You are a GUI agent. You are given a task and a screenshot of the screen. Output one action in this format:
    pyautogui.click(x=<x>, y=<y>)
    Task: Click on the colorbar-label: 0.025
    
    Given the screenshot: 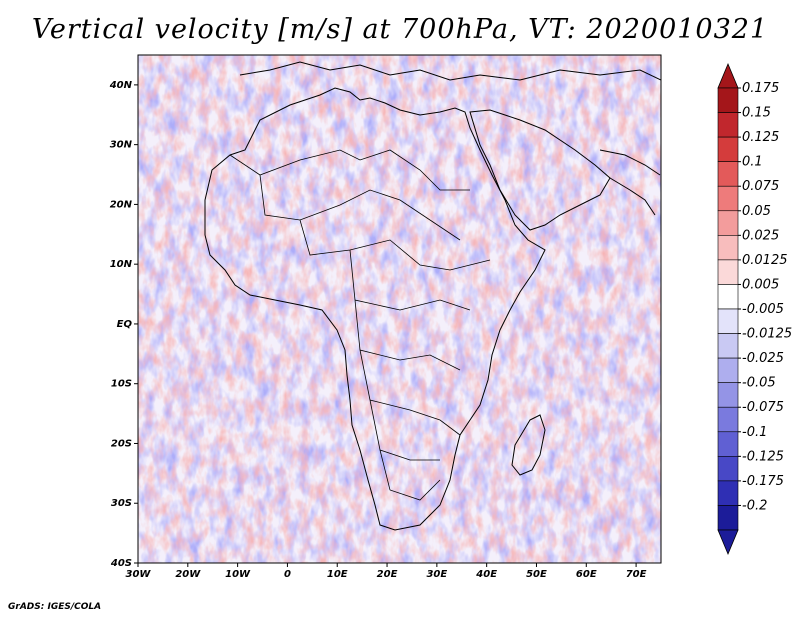 What is the action you would take?
    pyautogui.click(x=760, y=235)
    